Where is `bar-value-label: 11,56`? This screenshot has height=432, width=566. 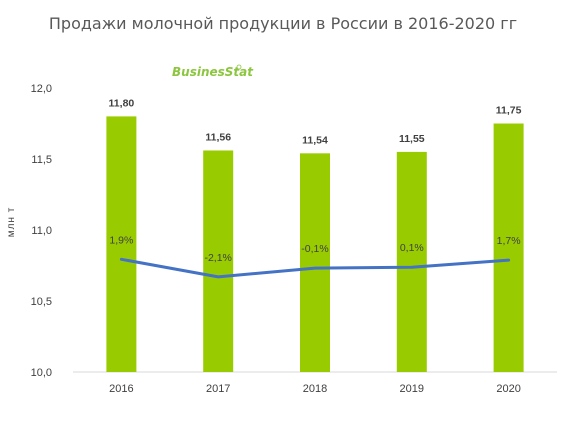
bar-value-label: 11,56 is located at coordinates (218, 137).